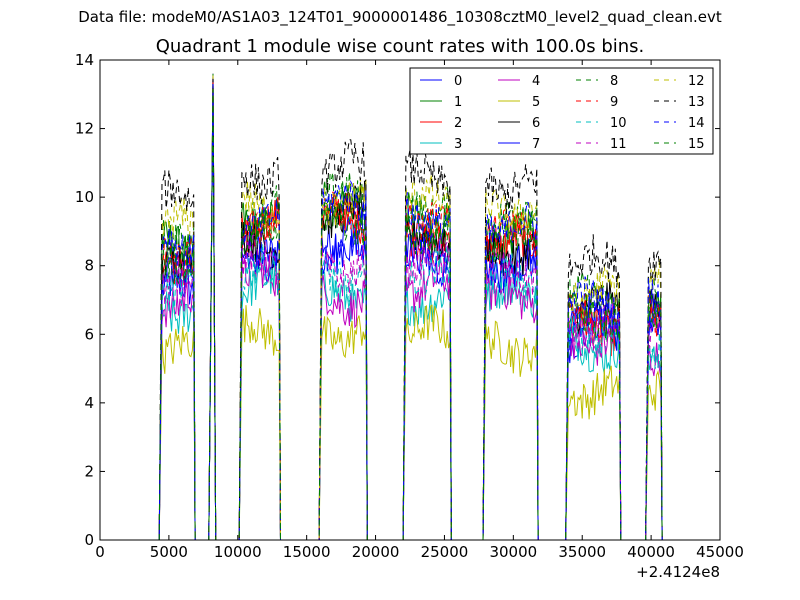 The image size is (800, 600). I want to click on x-tick-label: 0, so click(100, 552).